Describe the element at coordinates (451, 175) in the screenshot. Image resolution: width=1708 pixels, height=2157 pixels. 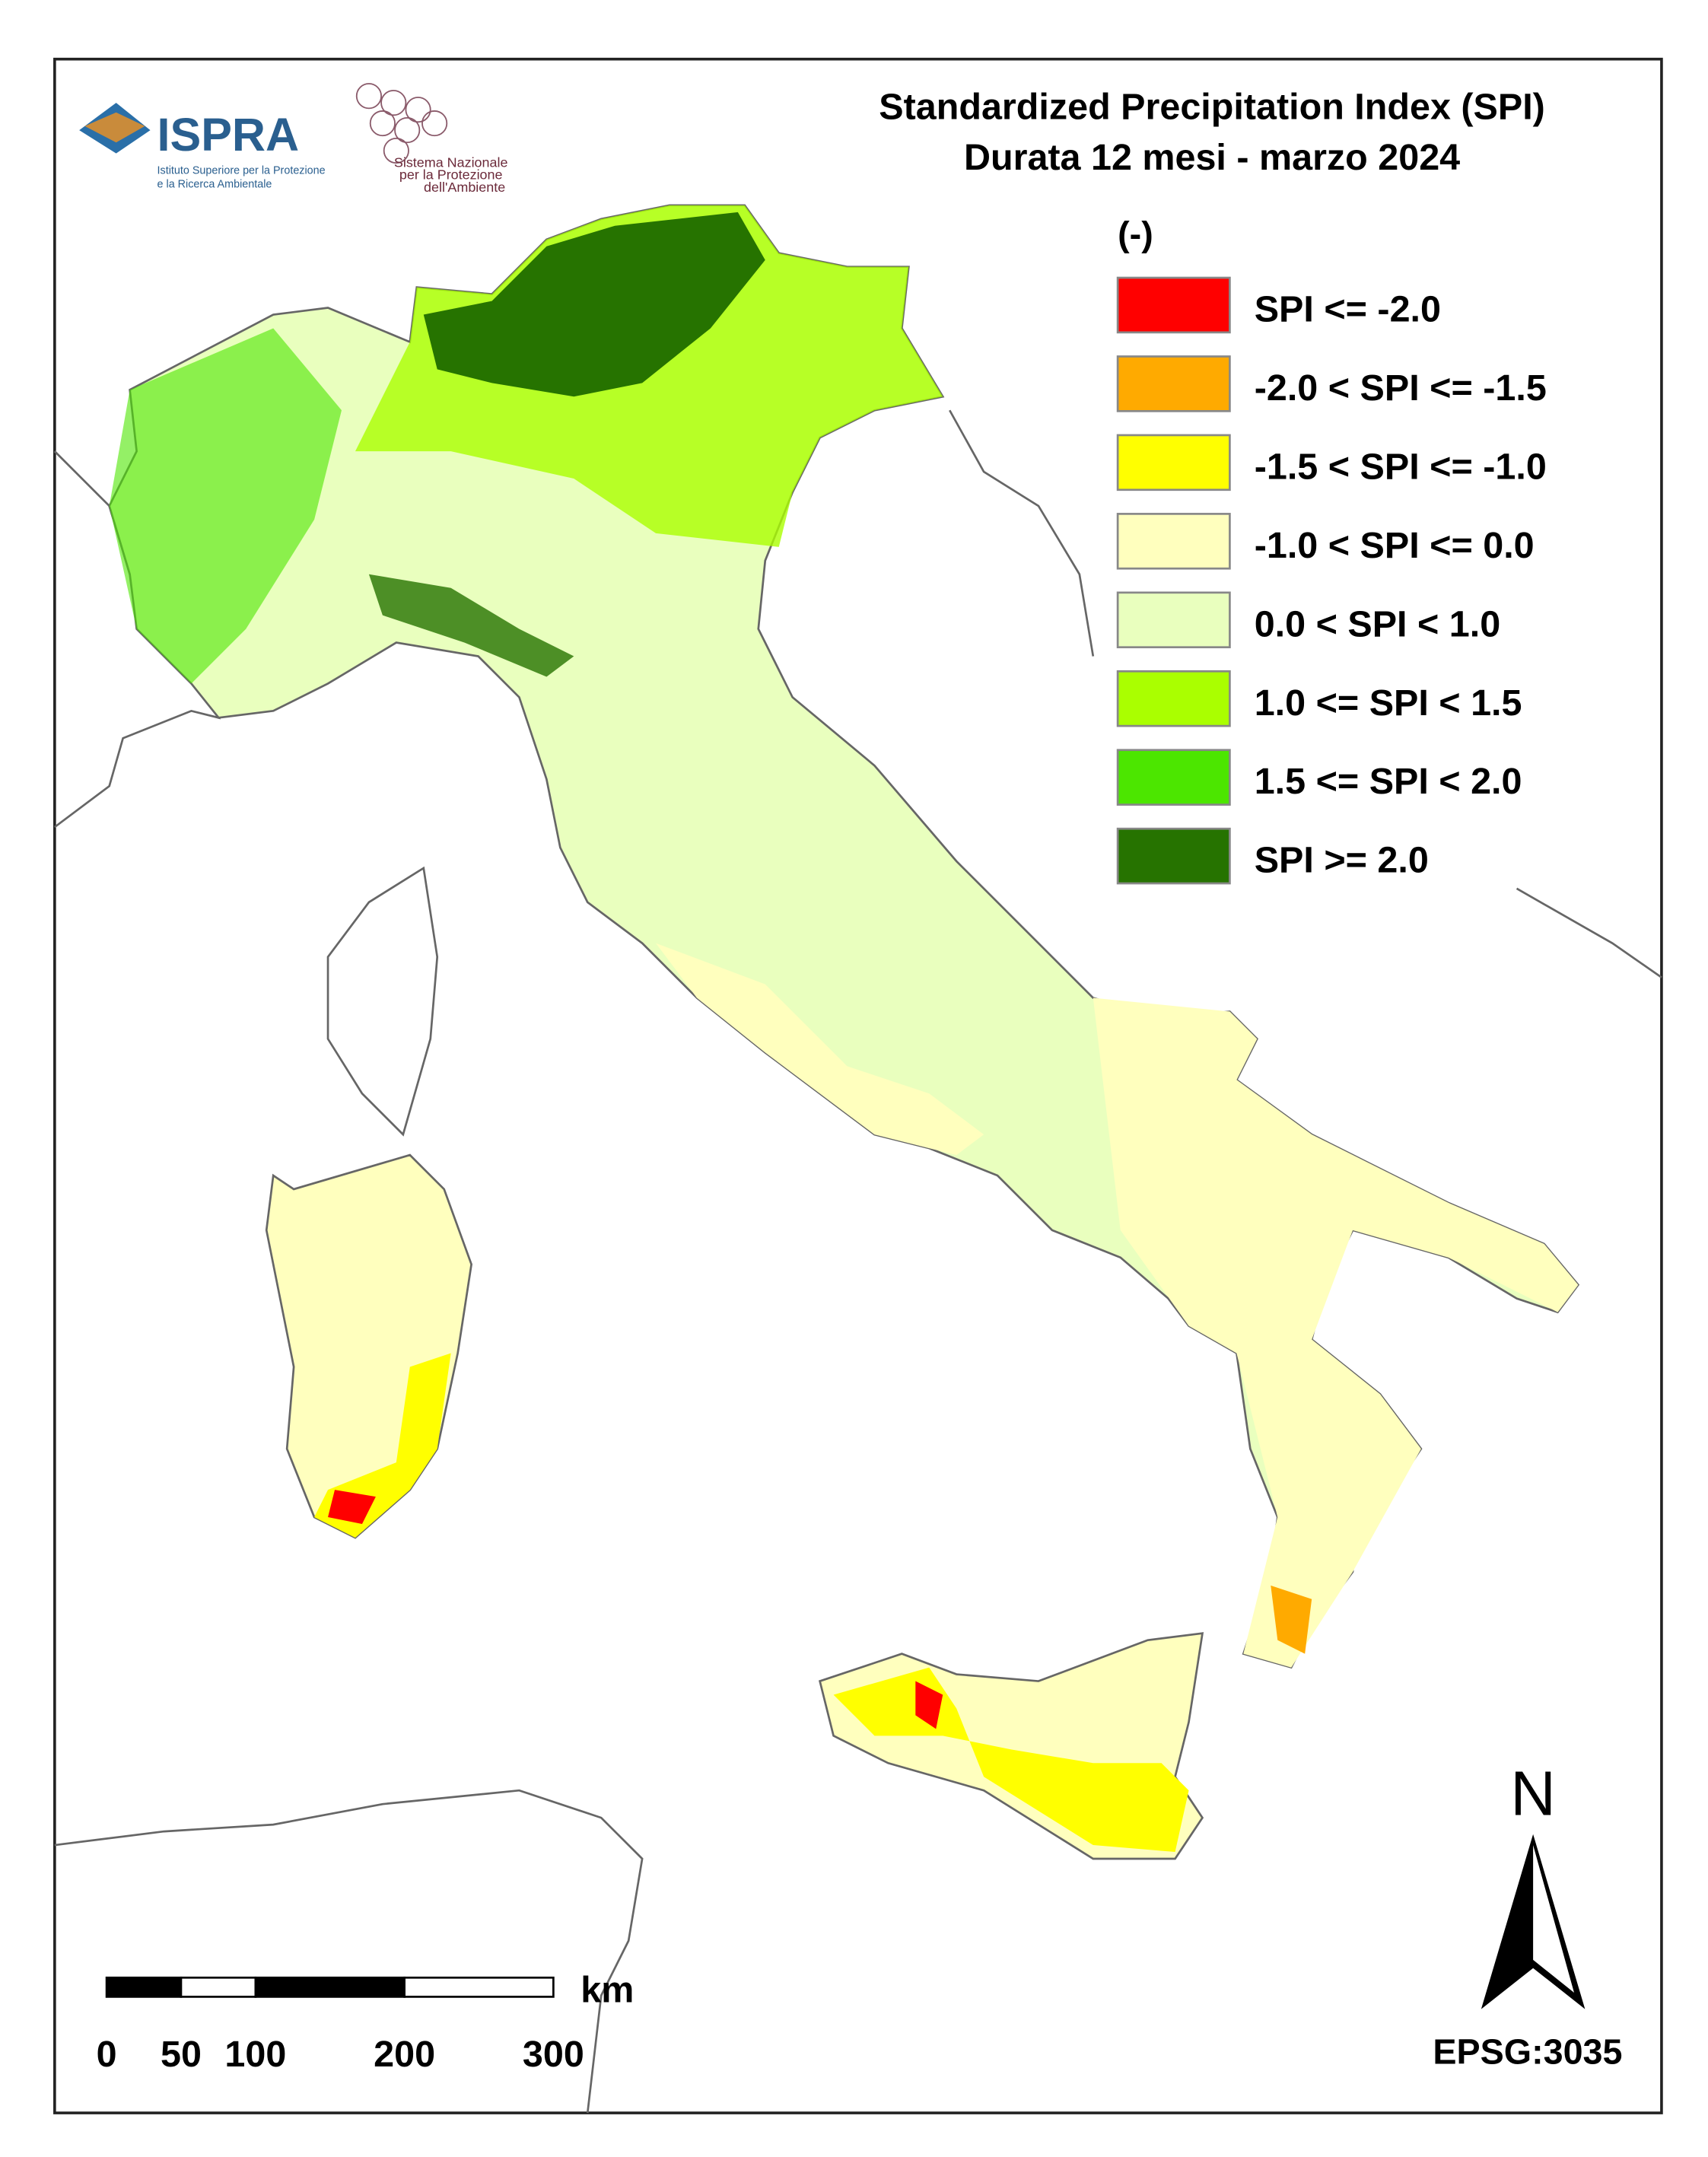
I see `snpa-text: per la Protezione` at that location.